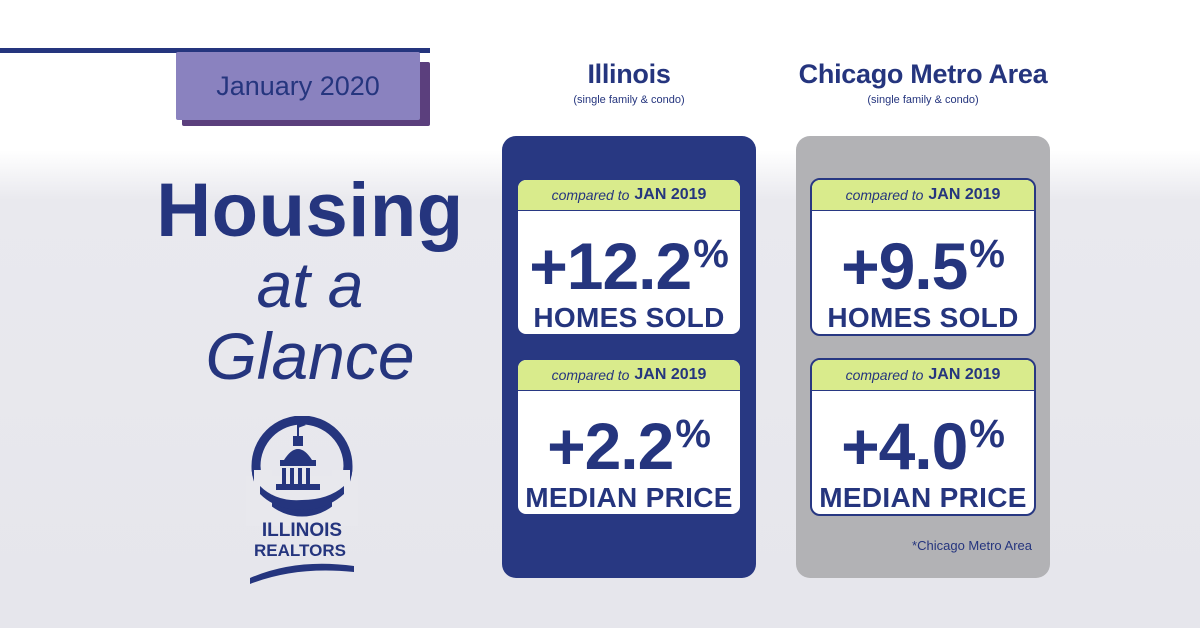 The image size is (1200, 628). I want to click on date-label: January 2020, so click(298, 85).